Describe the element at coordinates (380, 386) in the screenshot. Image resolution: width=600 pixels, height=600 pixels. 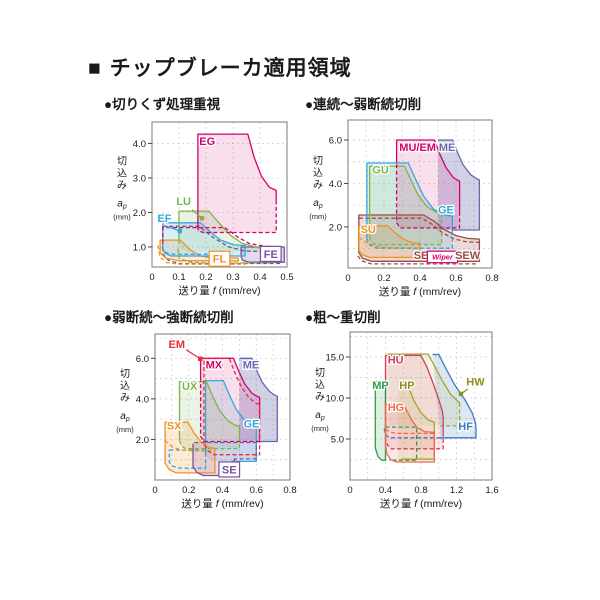
I see `region-label-MP: MP` at that location.